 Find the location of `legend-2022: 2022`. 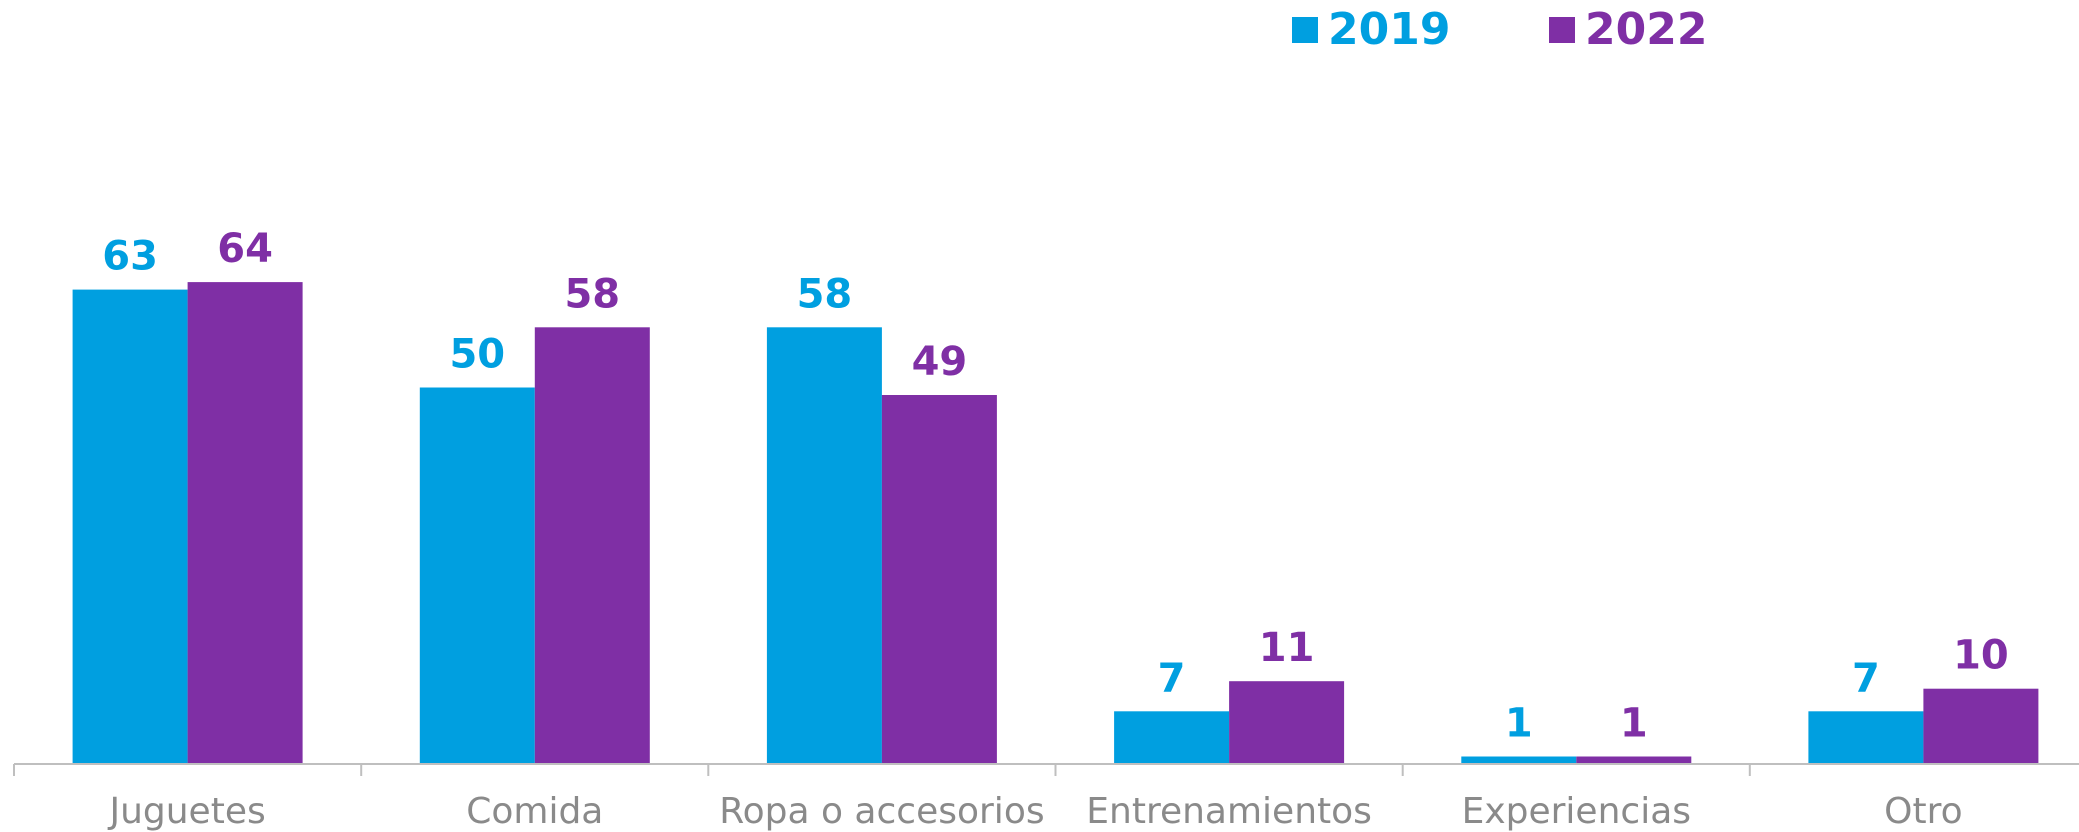

legend-2022: 2022 is located at coordinates (1628, 29).